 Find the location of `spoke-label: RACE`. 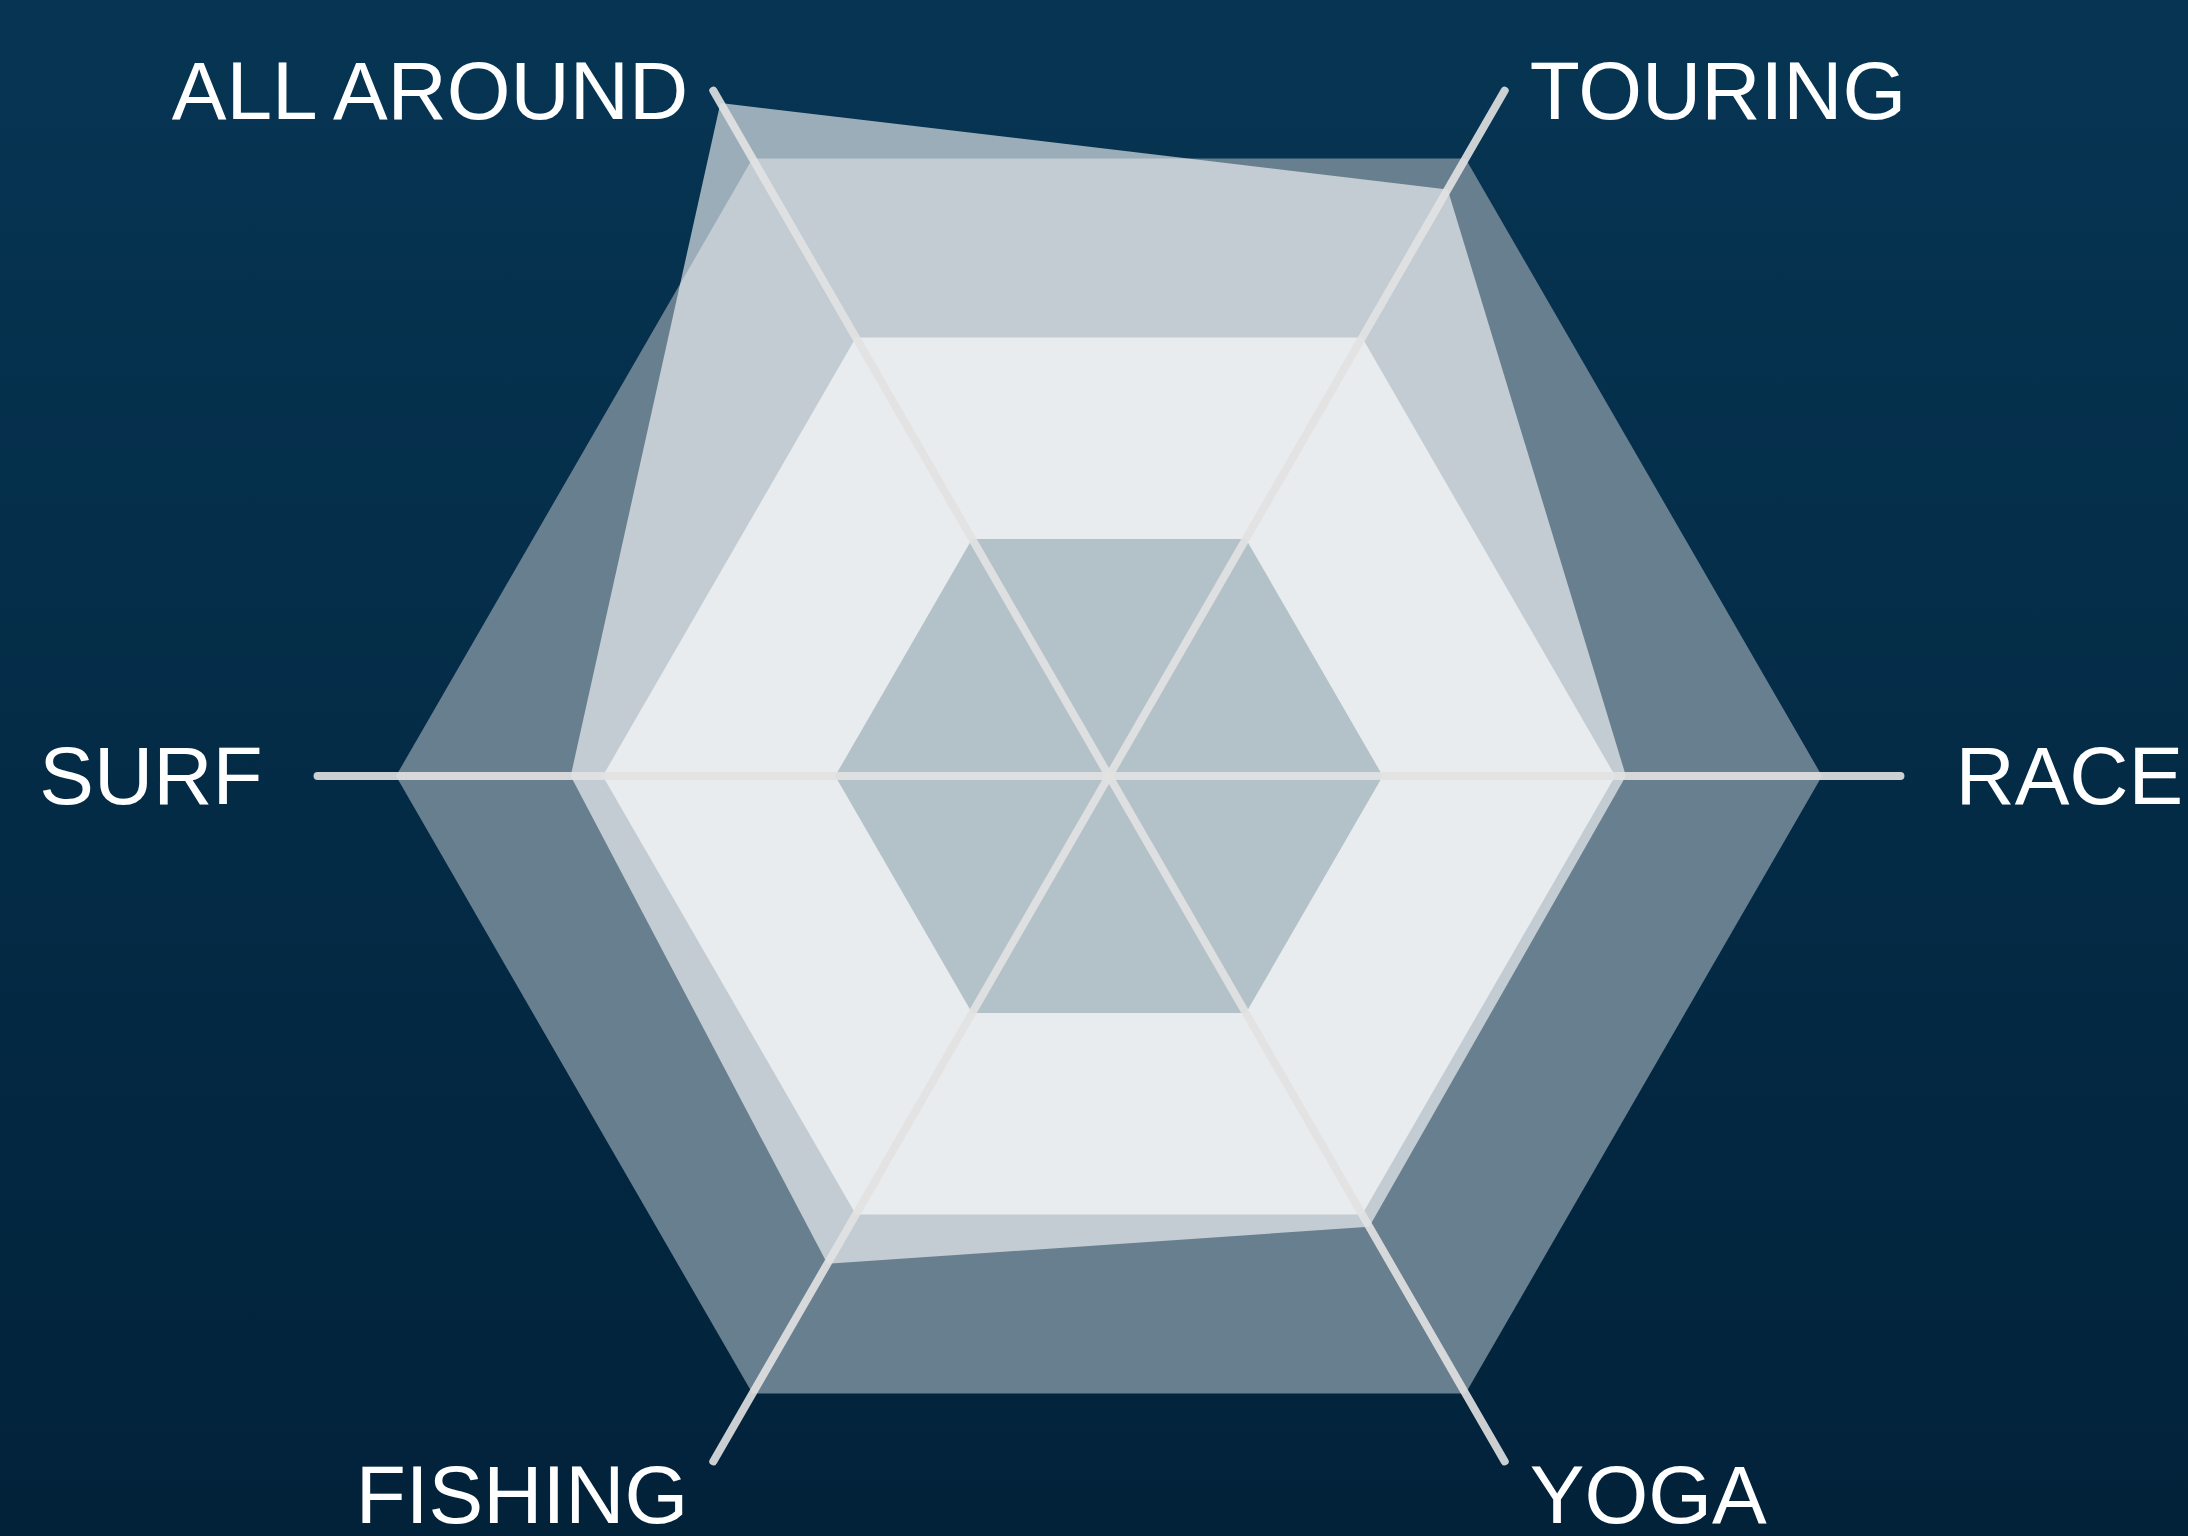

spoke-label: RACE is located at coordinates (2069, 775).